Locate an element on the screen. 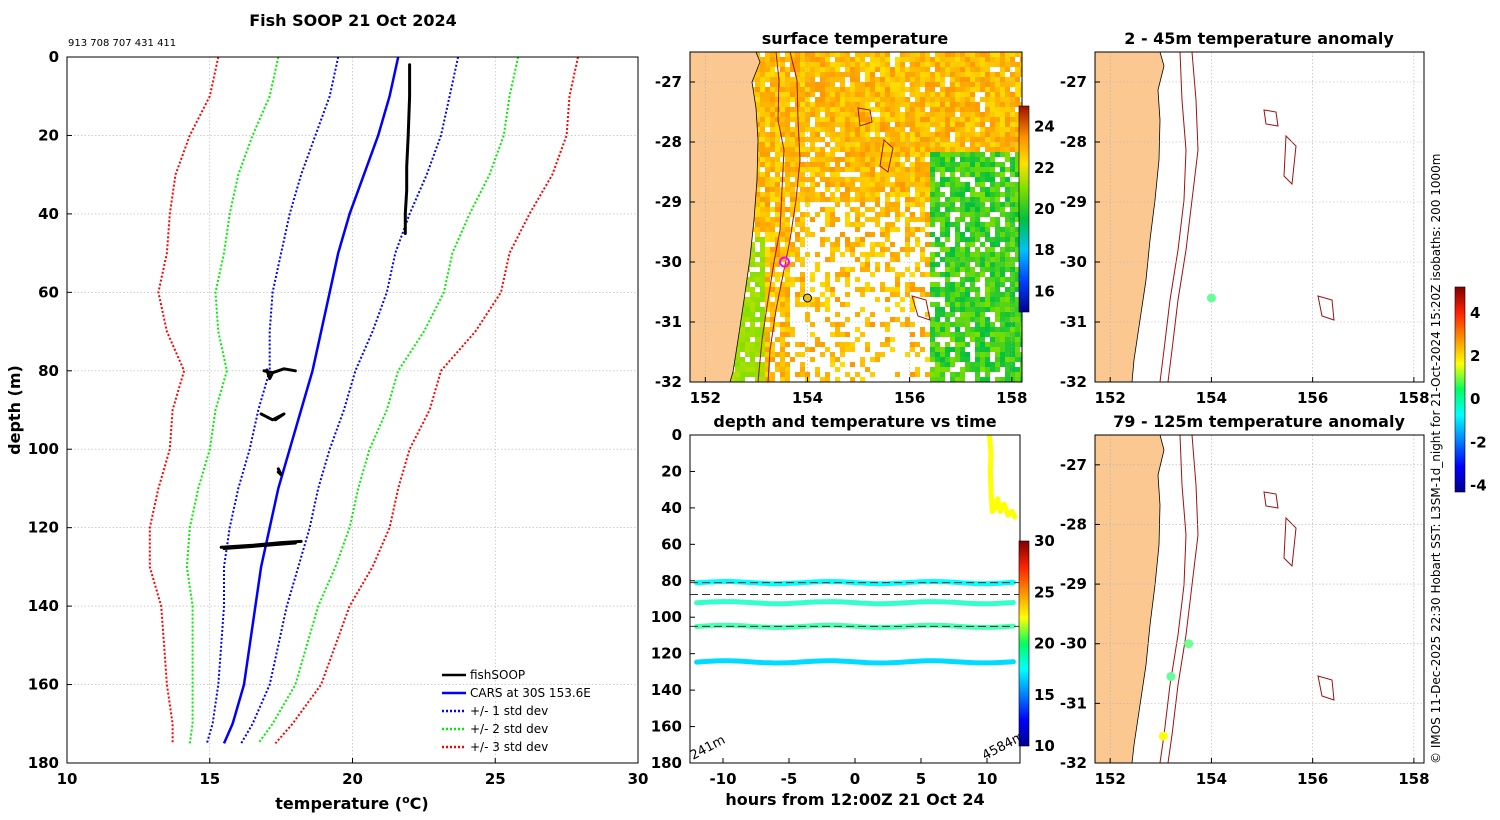 The width and height of the screenshot is (1500, 820). profile-ylabel: depth (m) is located at coordinates (14, 410).